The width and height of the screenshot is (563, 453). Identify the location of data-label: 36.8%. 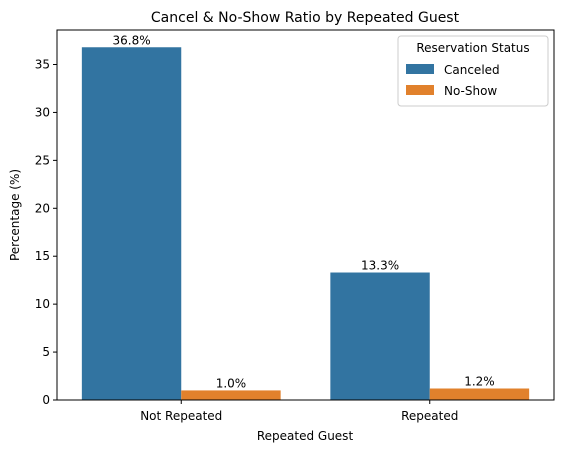
(131, 40).